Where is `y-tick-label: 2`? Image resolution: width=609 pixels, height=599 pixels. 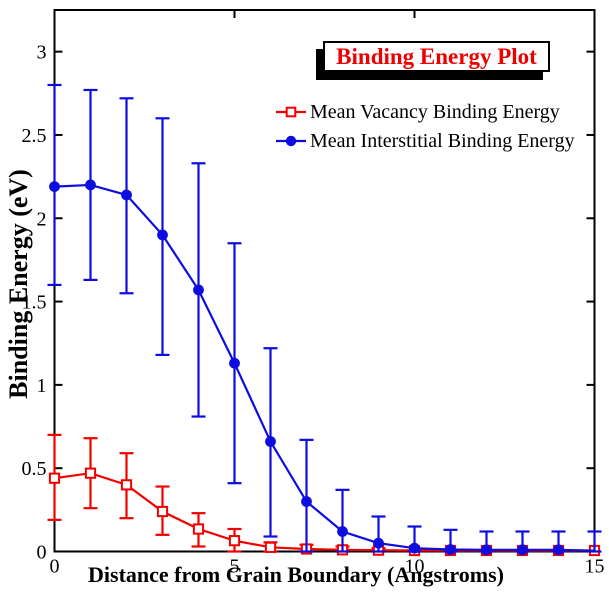
y-tick-label: 2 is located at coordinates (42, 219).